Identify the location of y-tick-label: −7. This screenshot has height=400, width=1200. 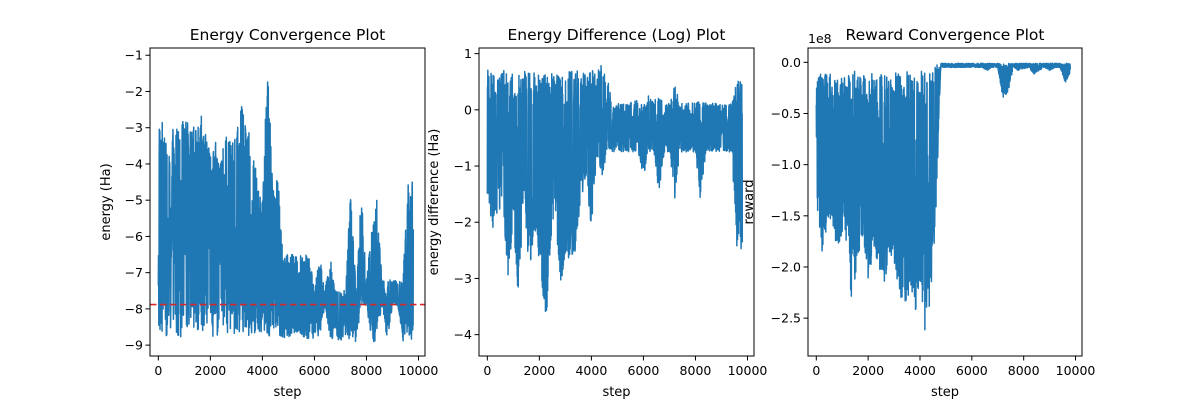
(134, 272).